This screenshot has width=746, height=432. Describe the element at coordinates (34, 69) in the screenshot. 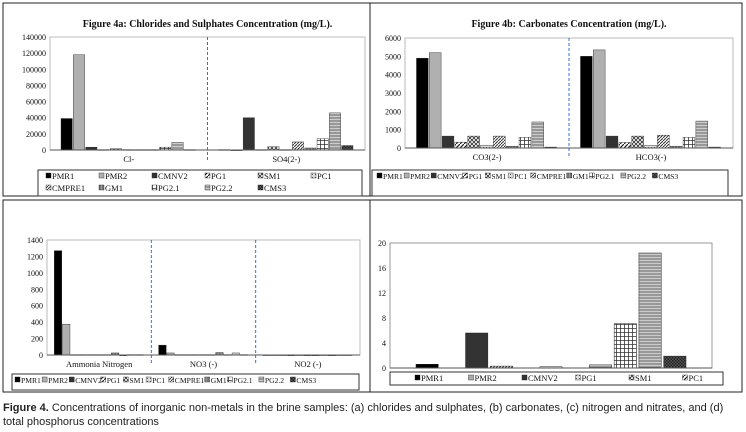

I see `y-tick-label: 100000` at that location.